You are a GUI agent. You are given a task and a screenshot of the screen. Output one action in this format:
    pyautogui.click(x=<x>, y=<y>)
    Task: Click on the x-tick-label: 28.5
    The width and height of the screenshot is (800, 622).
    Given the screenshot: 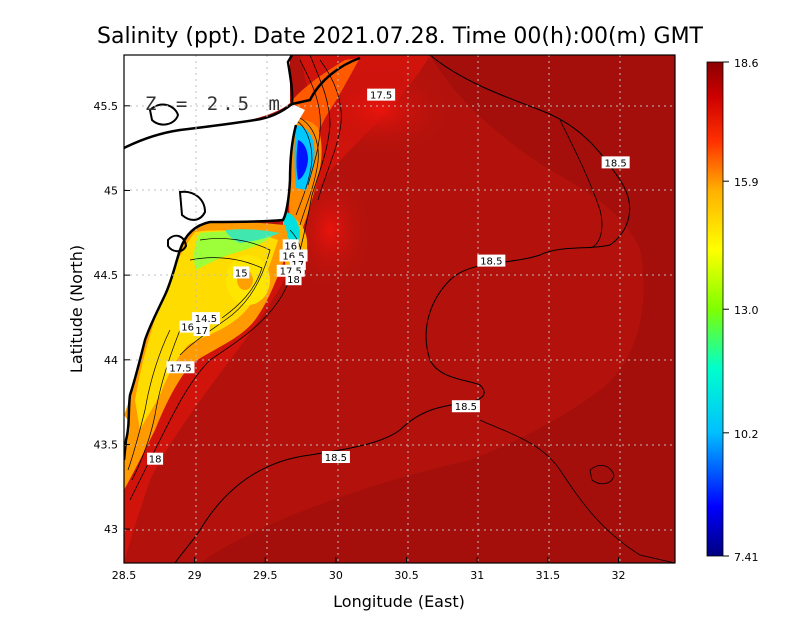 What is the action you would take?
    pyautogui.click(x=124, y=575)
    